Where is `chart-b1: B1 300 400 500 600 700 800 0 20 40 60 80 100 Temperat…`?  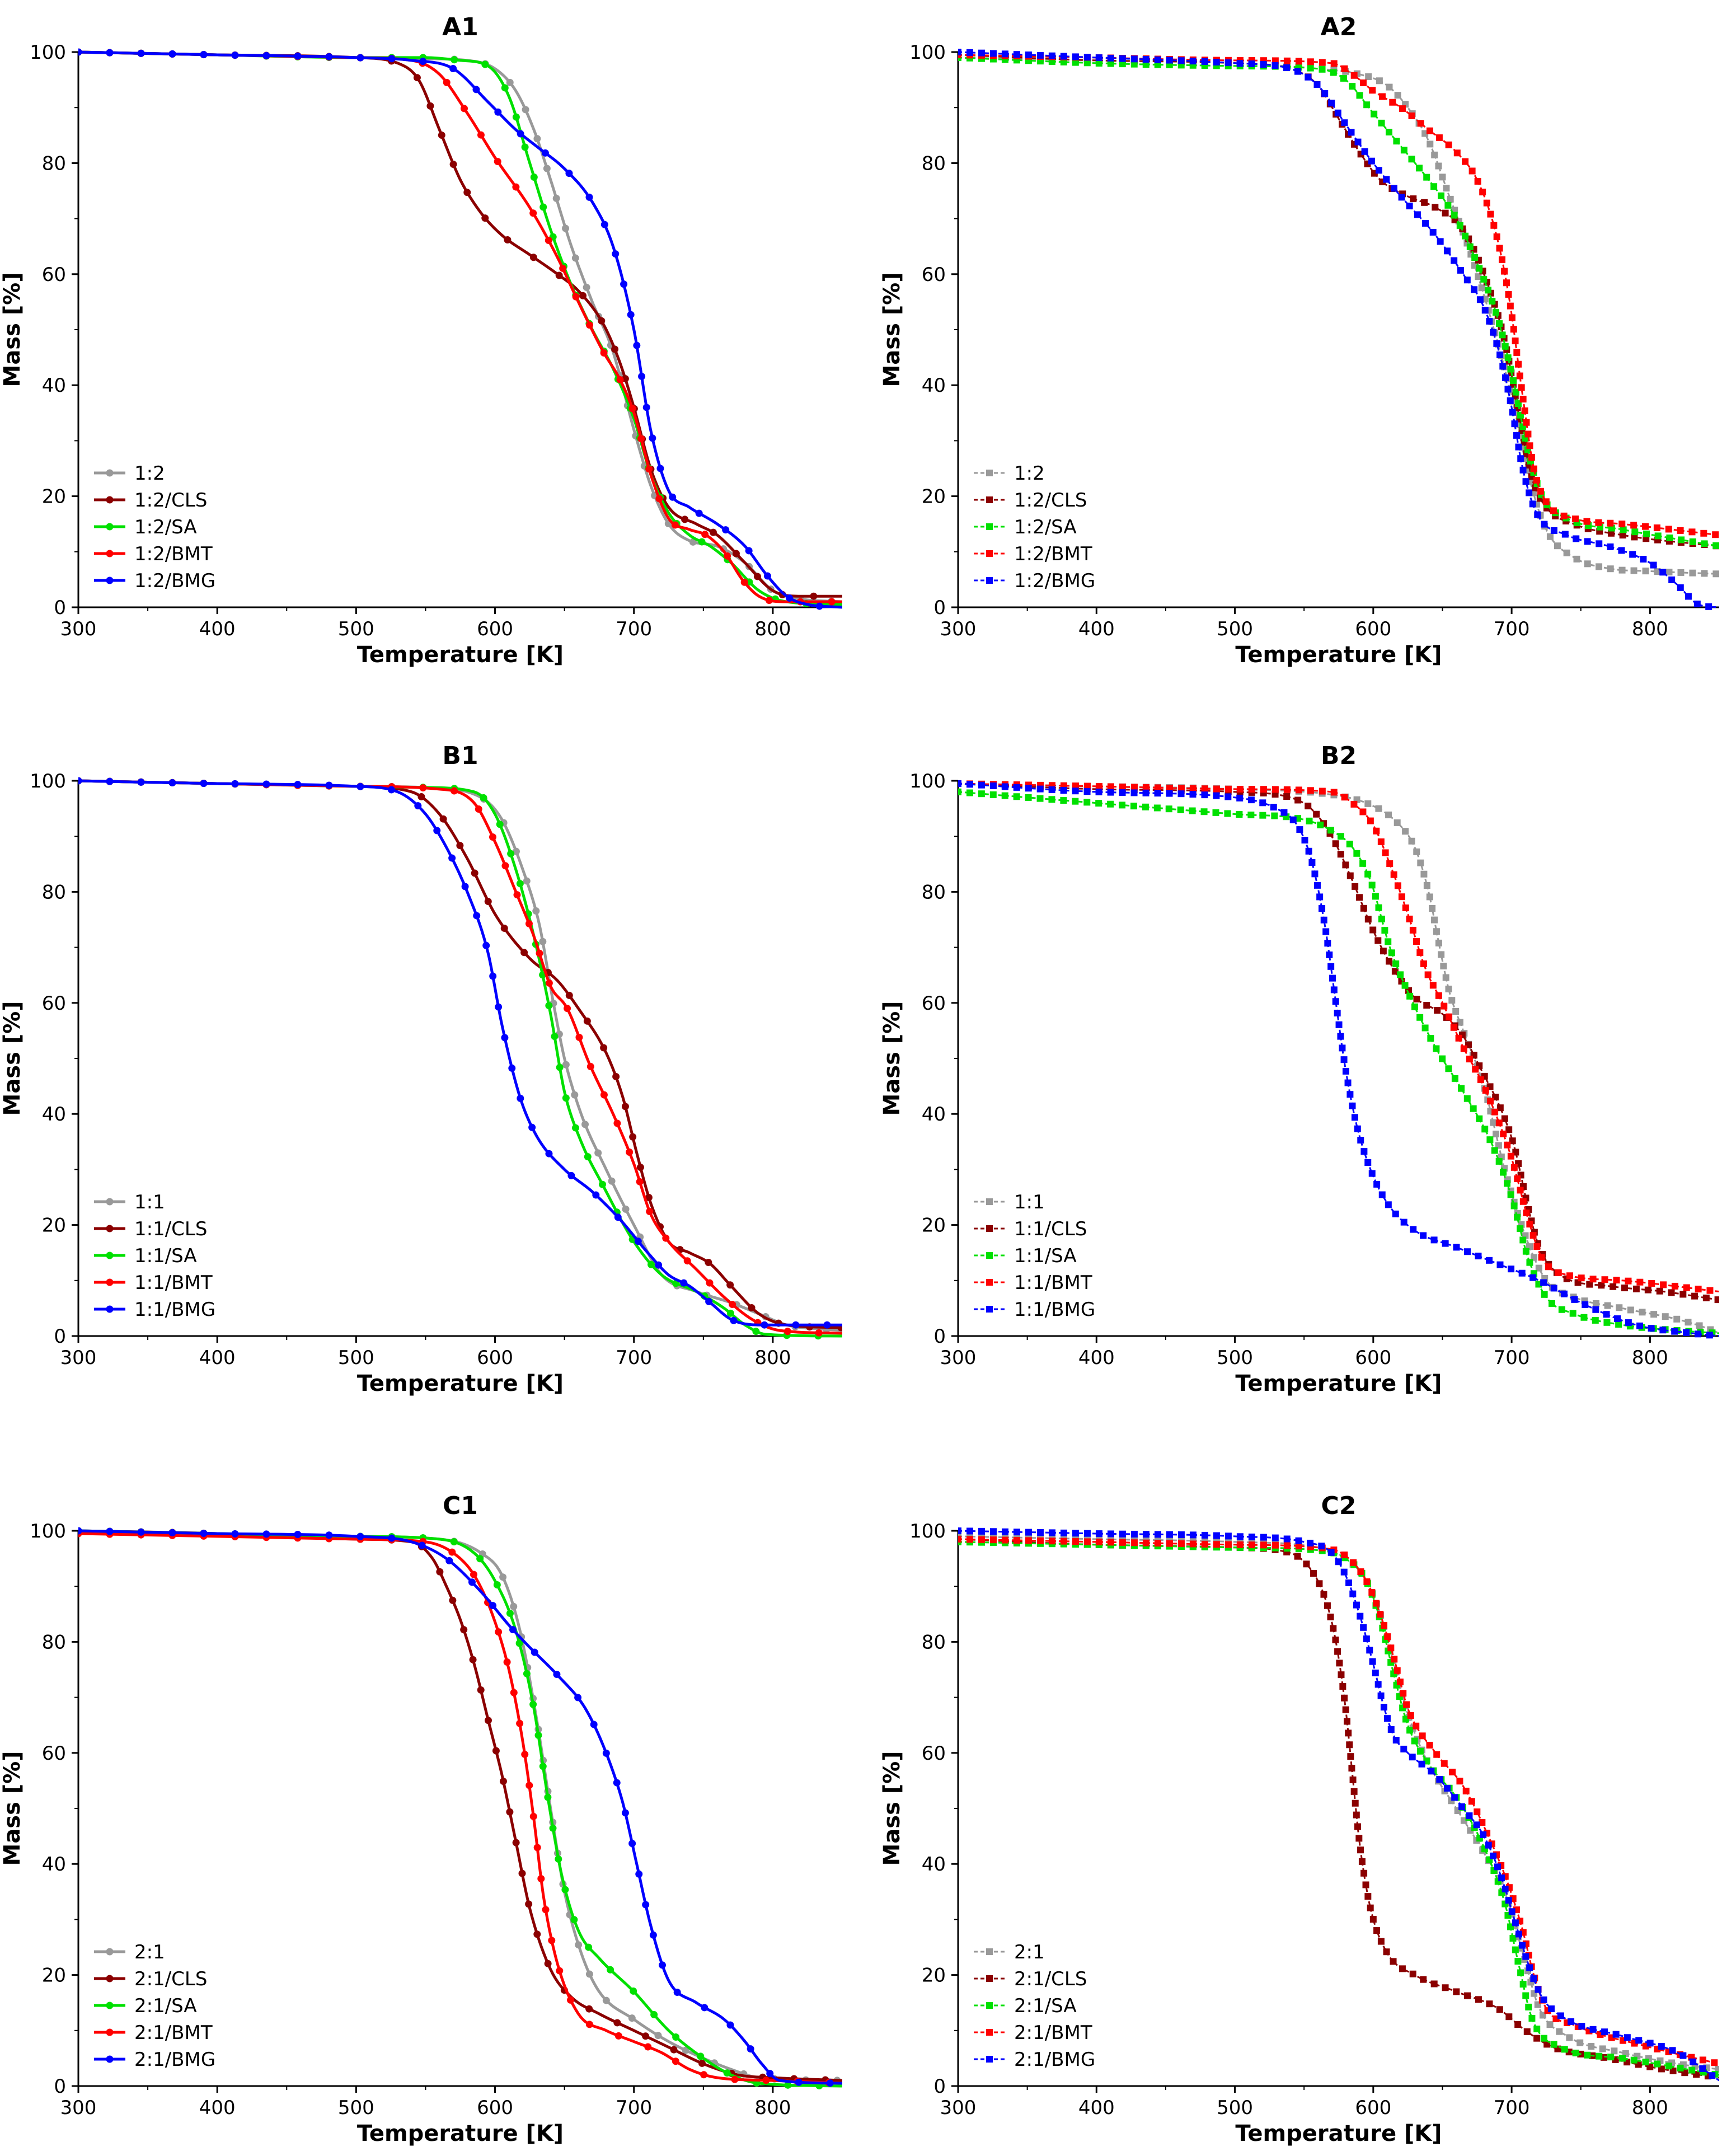 chart-b1: B1 300 400 500 600 700 800 0 20 40 60 80 100 Temperat… is located at coordinates (421, 1069).